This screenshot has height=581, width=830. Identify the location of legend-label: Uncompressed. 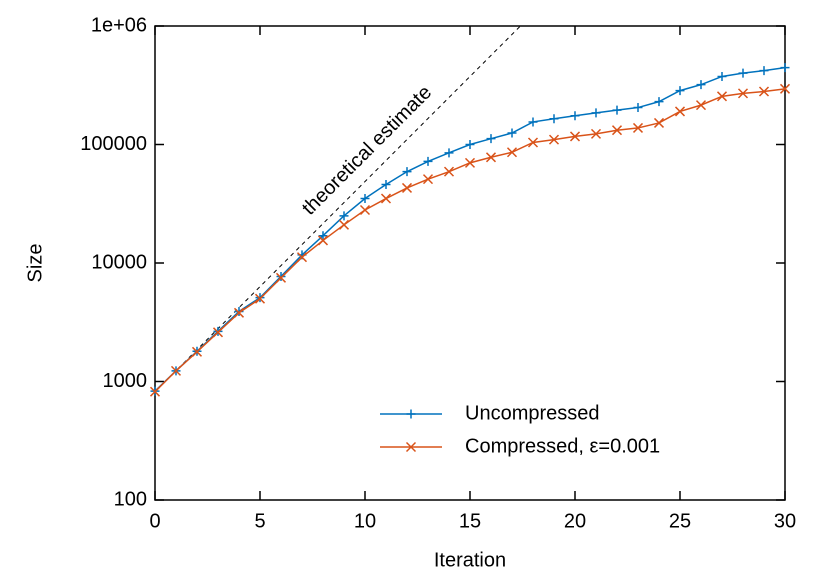
(532, 413).